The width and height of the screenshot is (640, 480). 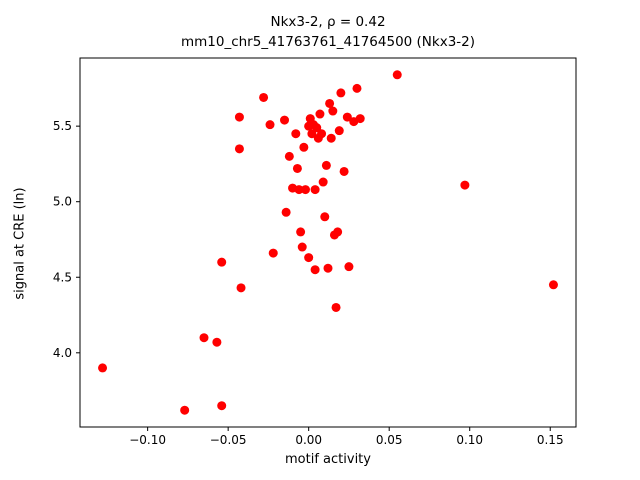 What do you see at coordinates (147, 440) in the screenshot?
I see `x-tick-label: −0.10` at bounding box center [147, 440].